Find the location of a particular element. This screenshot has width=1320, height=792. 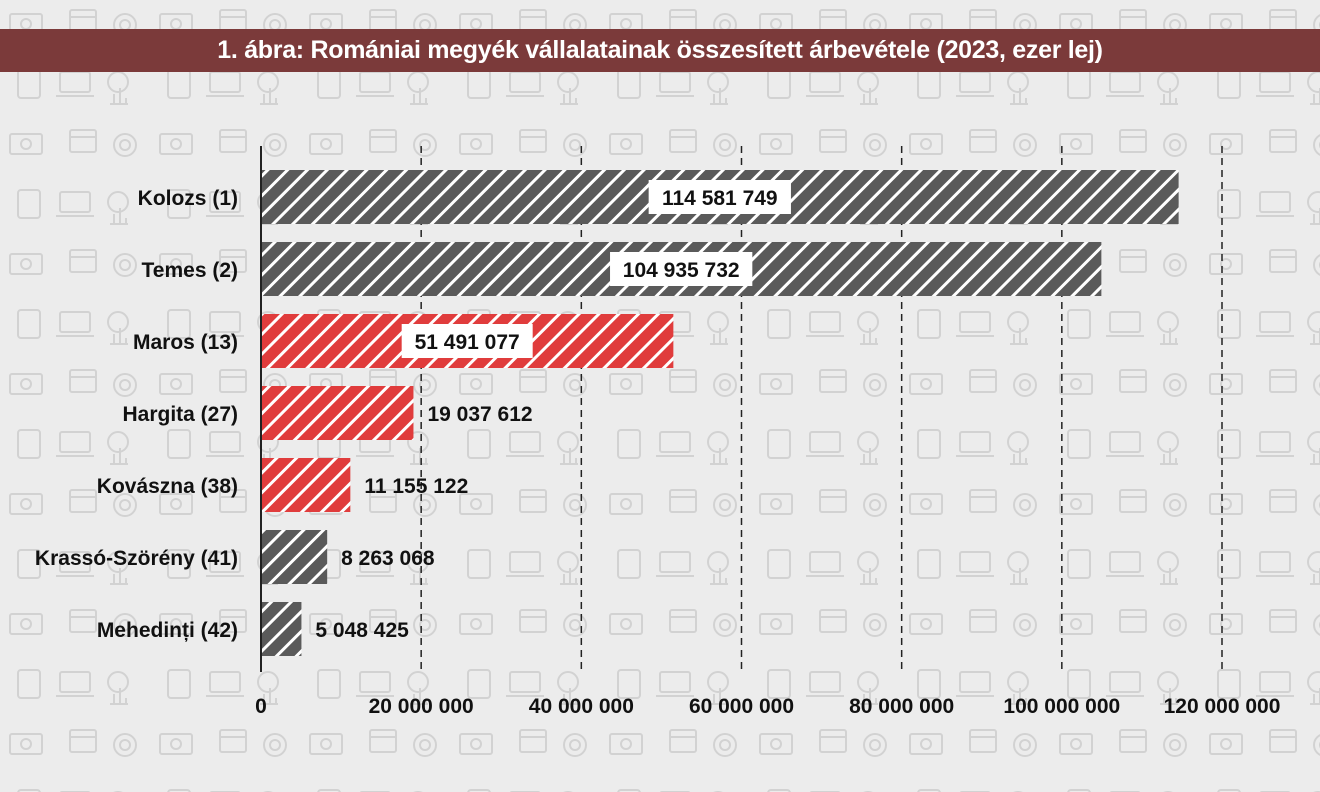

category-label: Kolozs (1) is located at coordinates (188, 198).